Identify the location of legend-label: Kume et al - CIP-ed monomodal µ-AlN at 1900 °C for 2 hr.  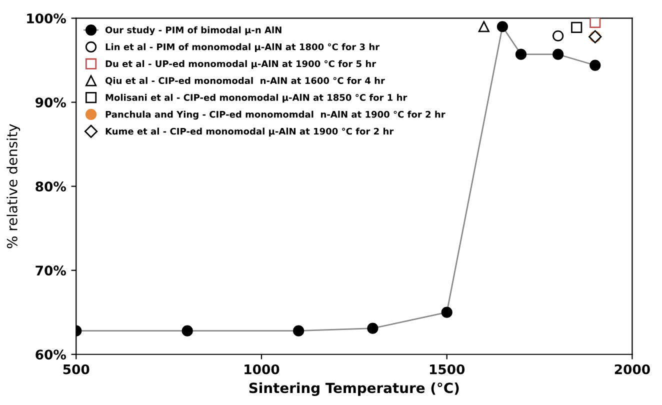
(250, 132).